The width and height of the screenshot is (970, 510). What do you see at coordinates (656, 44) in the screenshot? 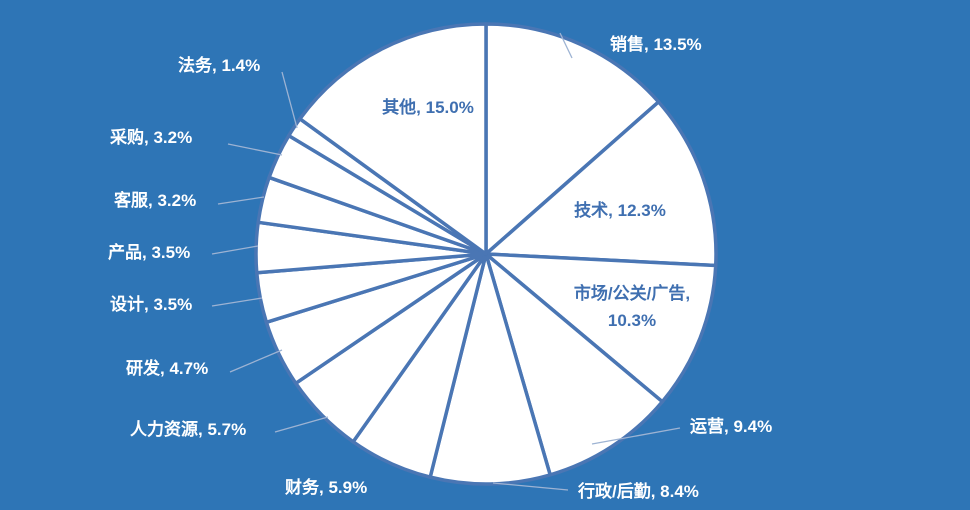
I see `data-label-1: 销售, 13.5%` at bounding box center [656, 44].